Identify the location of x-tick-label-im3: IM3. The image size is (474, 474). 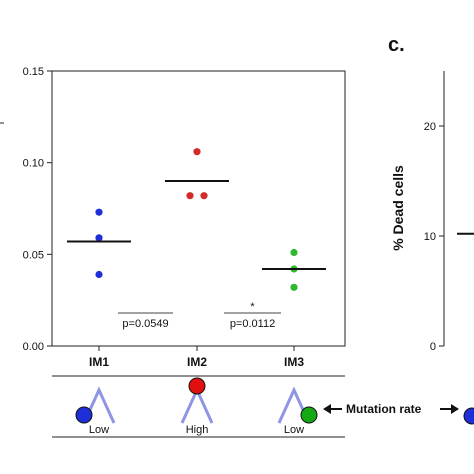
(294, 362).